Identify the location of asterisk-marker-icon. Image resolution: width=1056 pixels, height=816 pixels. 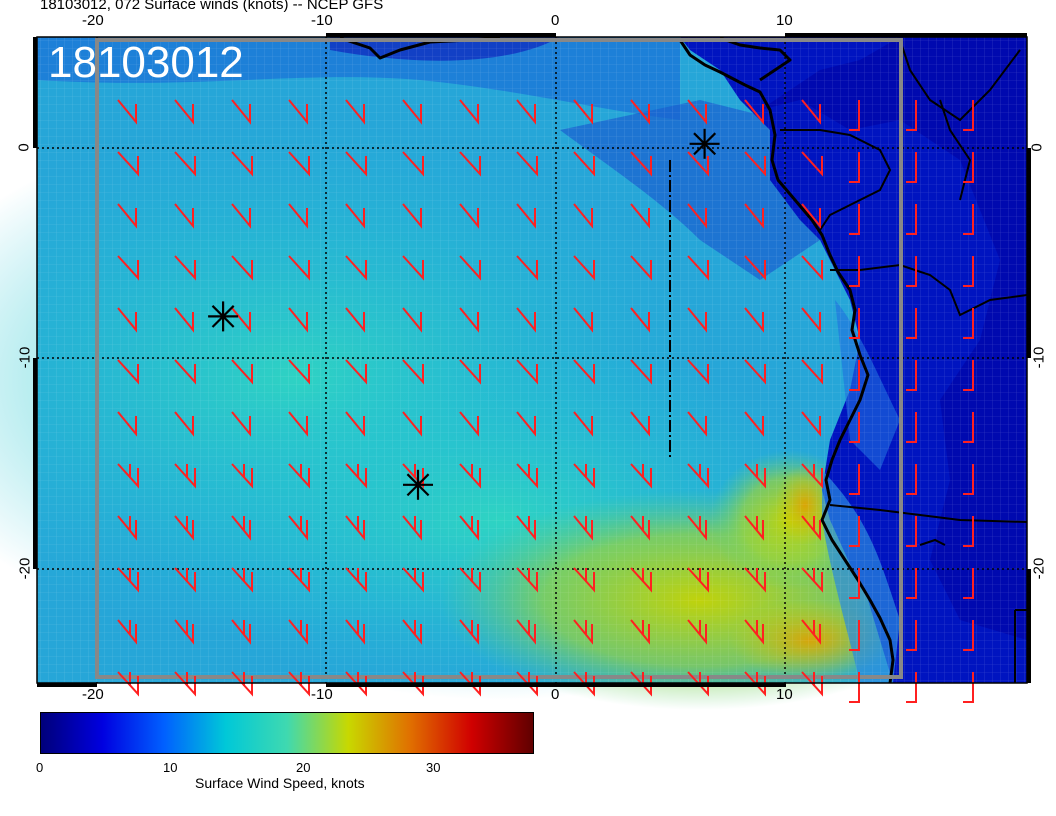
(704, 143).